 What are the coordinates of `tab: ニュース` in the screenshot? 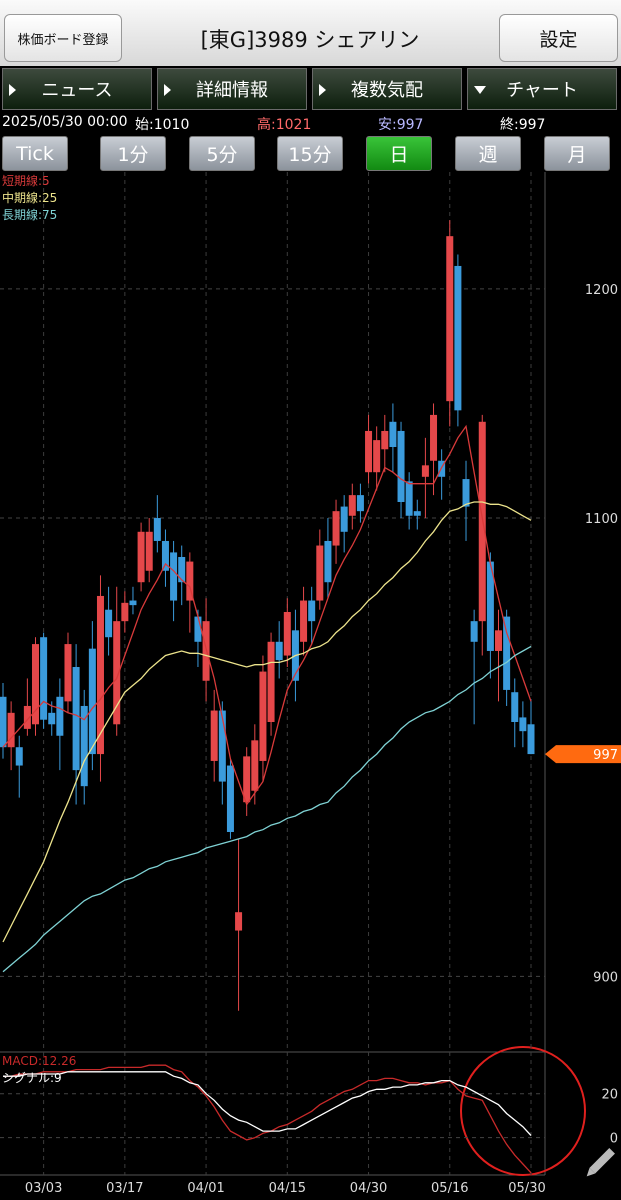 It's located at (77, 89).